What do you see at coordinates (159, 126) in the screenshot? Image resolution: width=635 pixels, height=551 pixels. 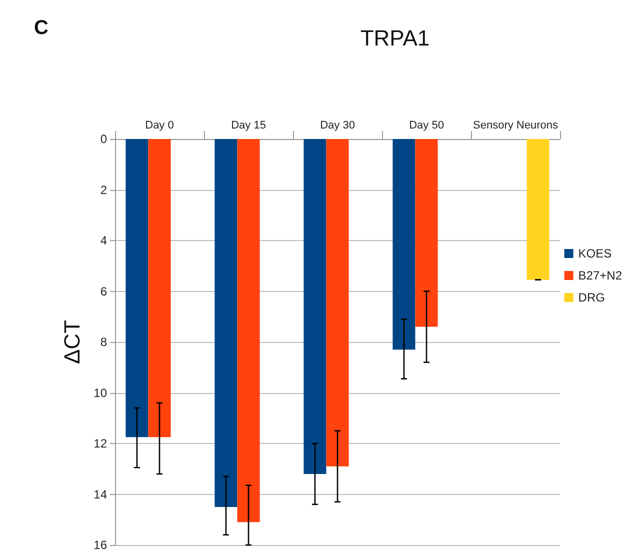 I see `x-tick-label: Day 0` at bounding box center [159, 126].